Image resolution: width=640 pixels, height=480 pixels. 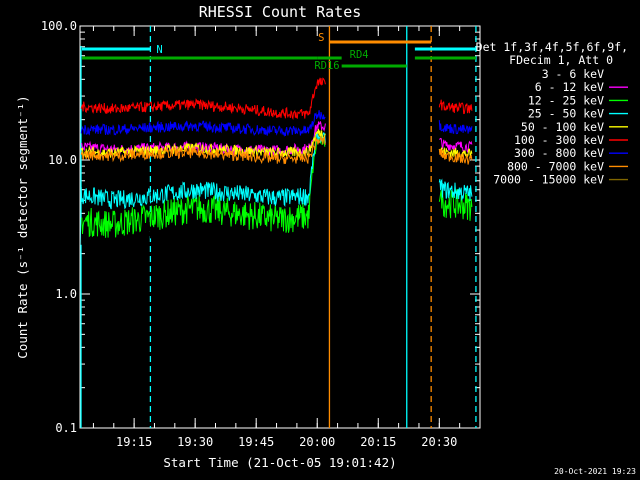 What do you see at coordinates (559, 140) in the screenshot?
I see `legend-entry-label: 100 - 300 keV` at bounding box center [559, 140].